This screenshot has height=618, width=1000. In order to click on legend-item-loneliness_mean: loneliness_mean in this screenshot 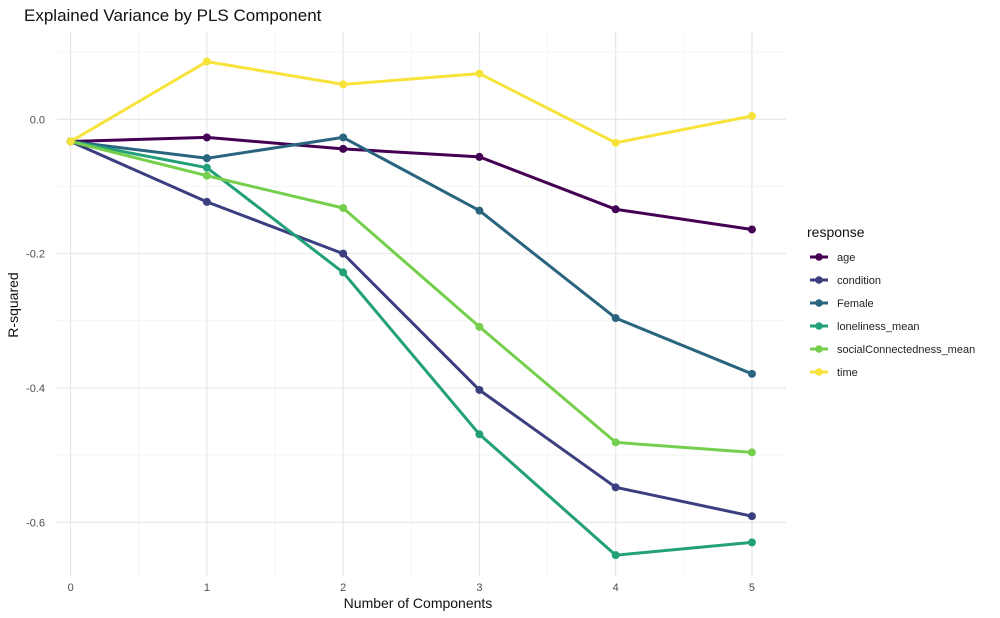, I will do `click(865, 327)`.